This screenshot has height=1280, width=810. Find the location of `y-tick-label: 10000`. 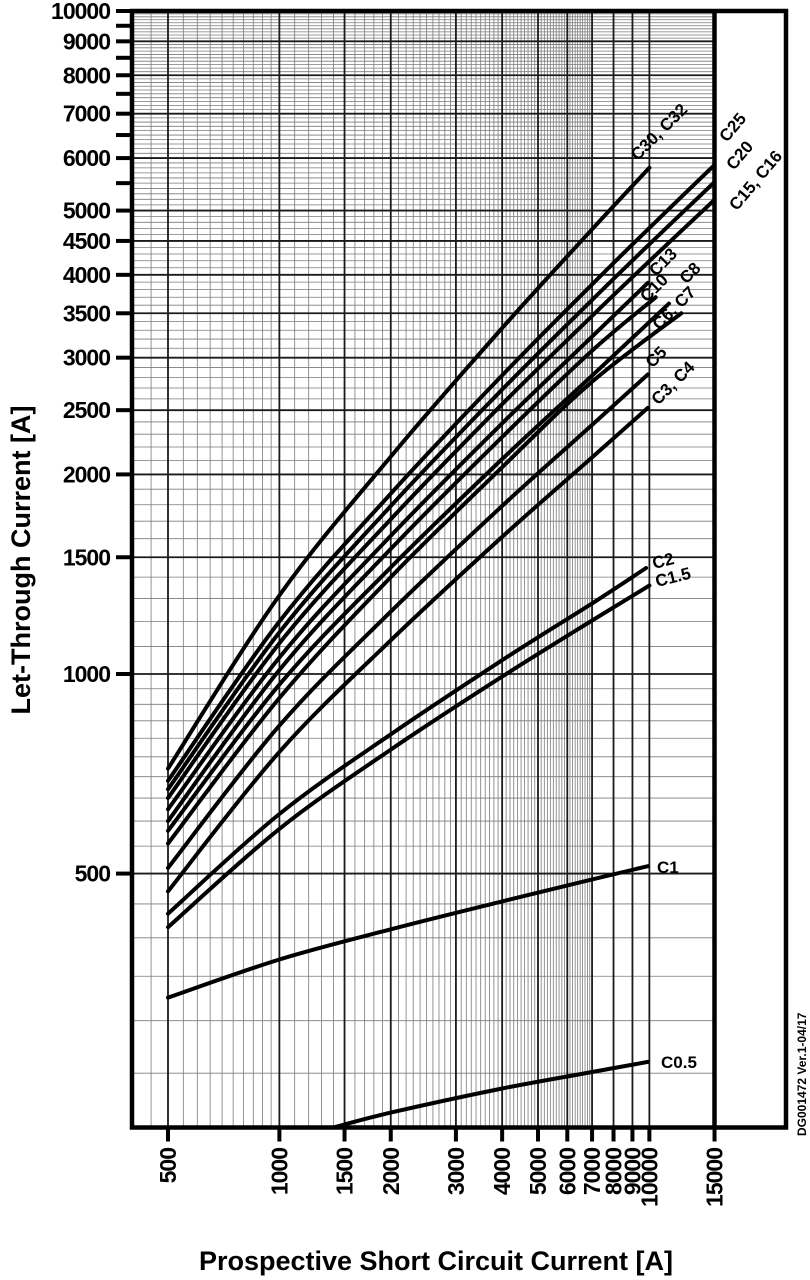

y-tick-label: 10000 is located at coordinates (80, 12).